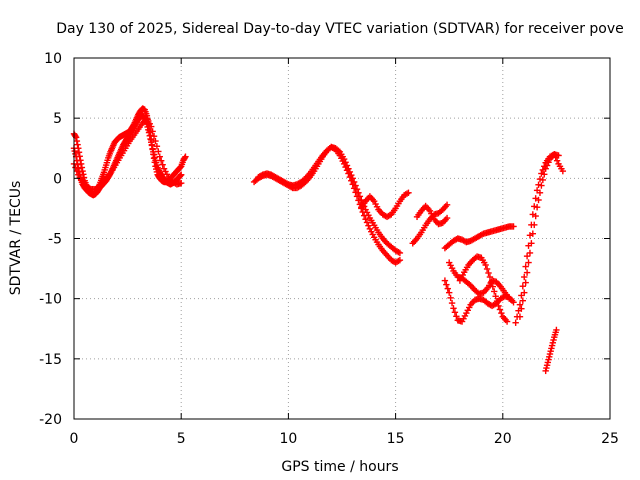  I want to click on x-tick-label: 0, so click(74, 439).